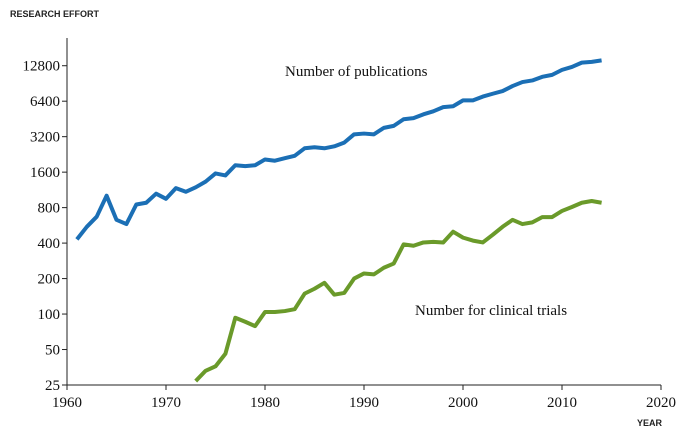 The width and height of the screenshot is (686, 429). I want to click on annotation: Number for clinical trials, so click(491, 311).